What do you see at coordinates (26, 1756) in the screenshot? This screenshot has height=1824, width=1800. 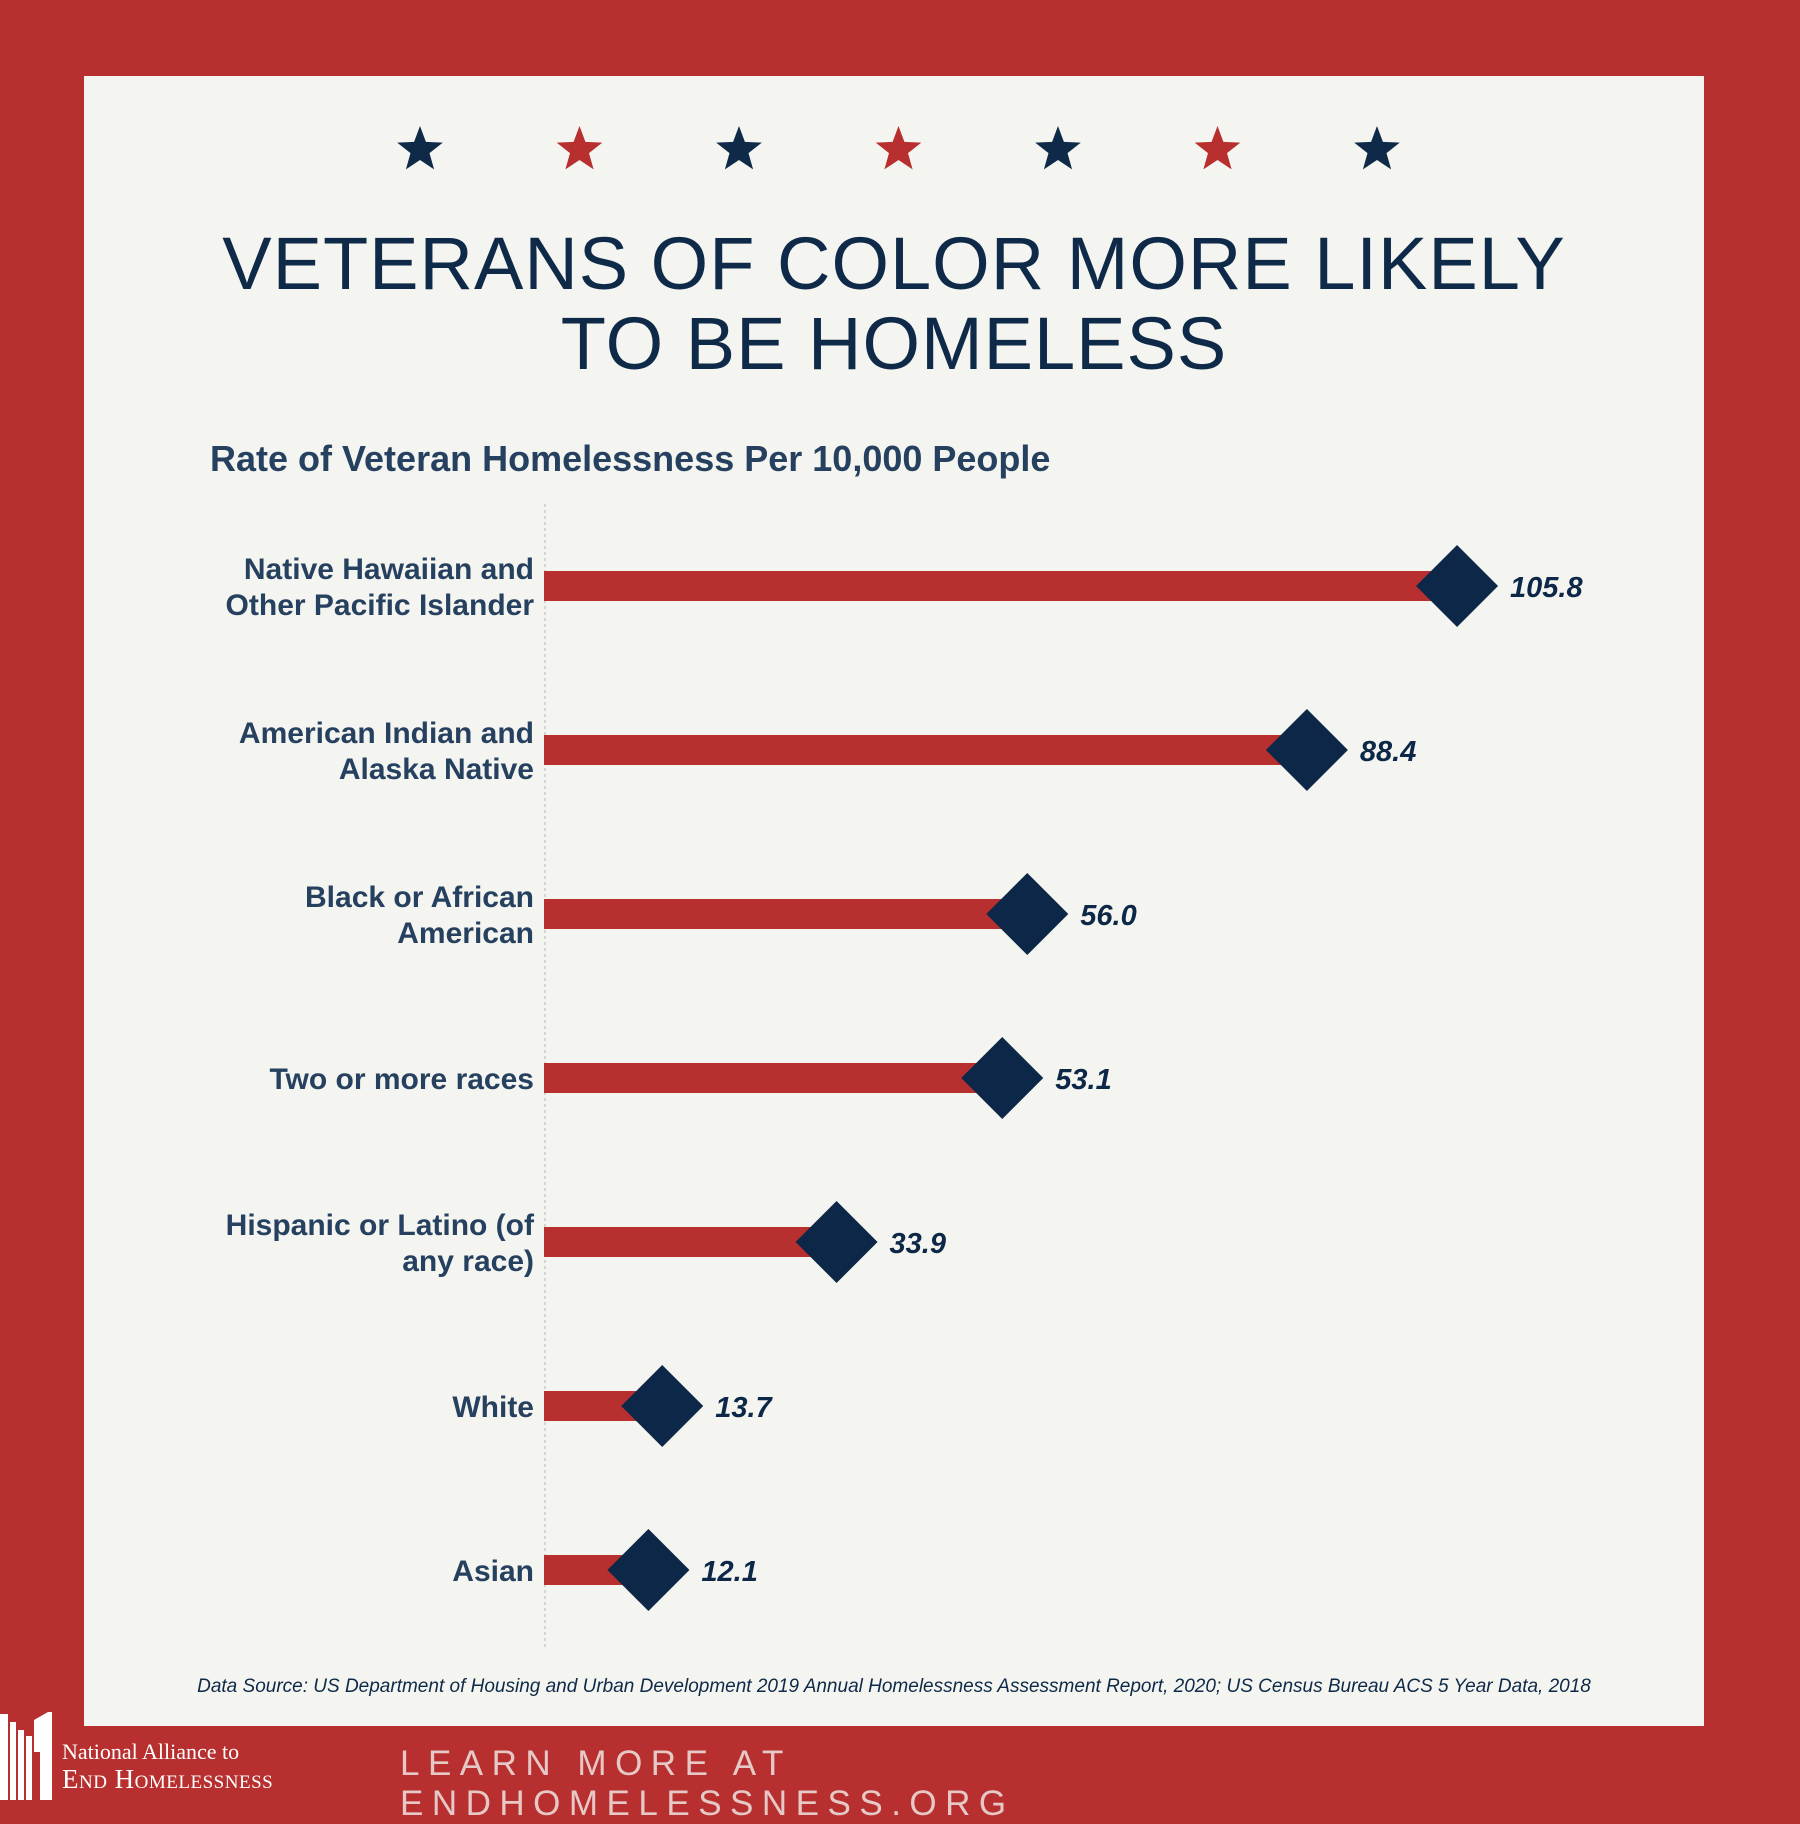 I see `logo-mark-icon` at bounding box center [26, 1756].